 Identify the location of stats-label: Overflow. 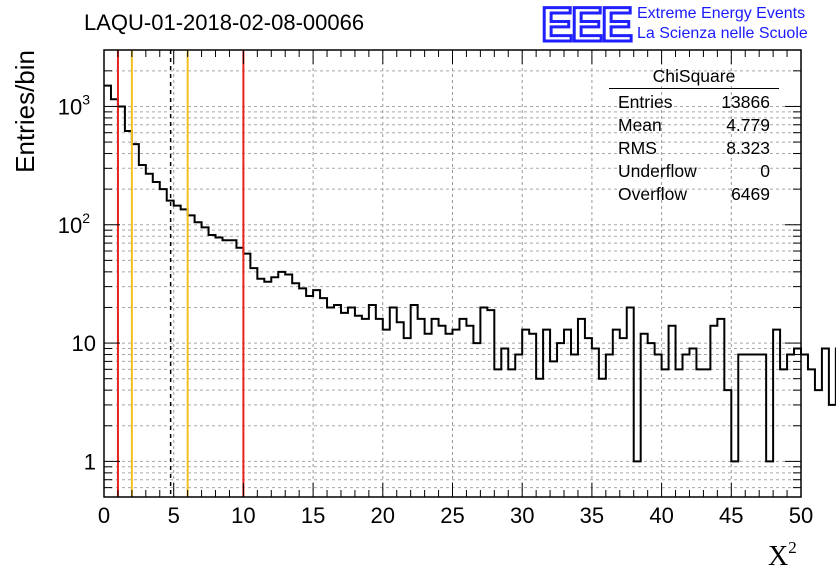
(653, 194).